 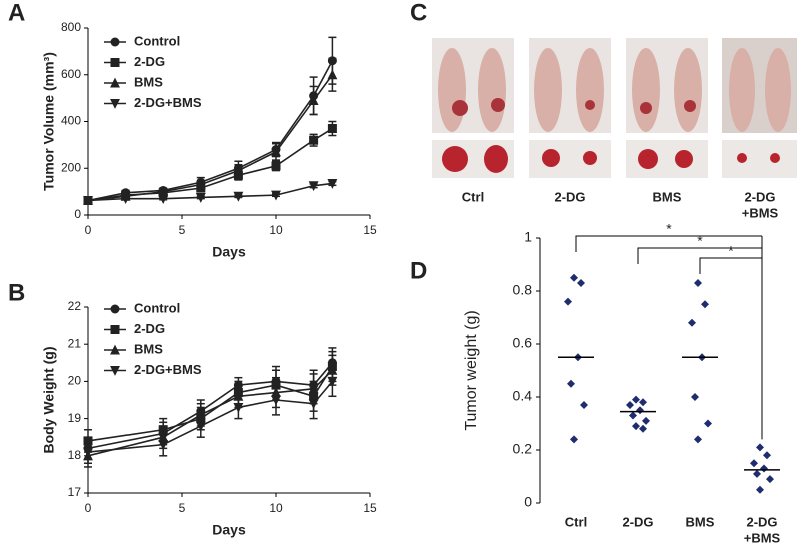 What do you see at coordinates (471, 370) in the screenshot?
I see `y-axis-label: Tumor weight (g)` at bounding box center [471, 370].